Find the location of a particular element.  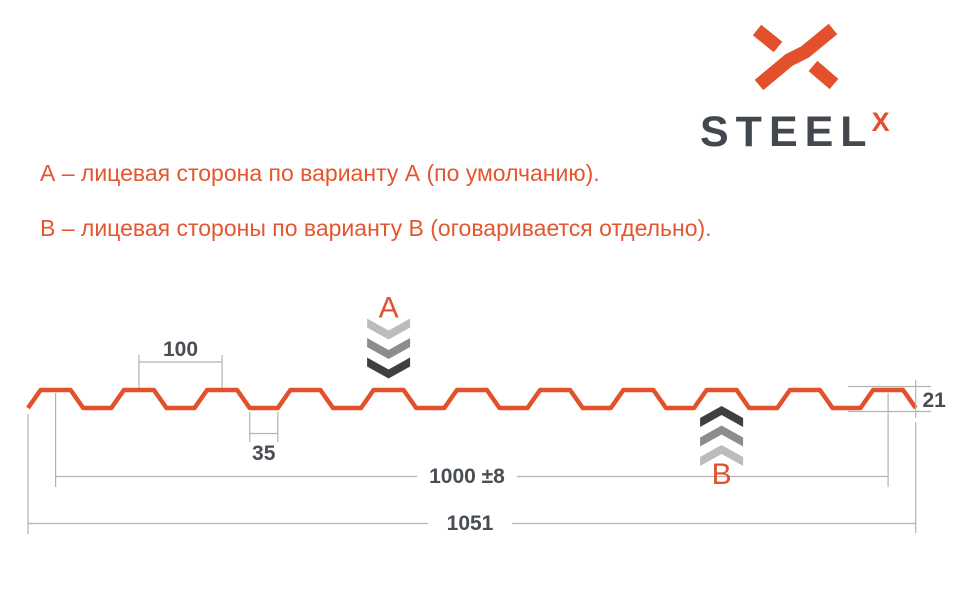

dim-label-working-width: 1000 ±8 is located at coordinates (467, 476).